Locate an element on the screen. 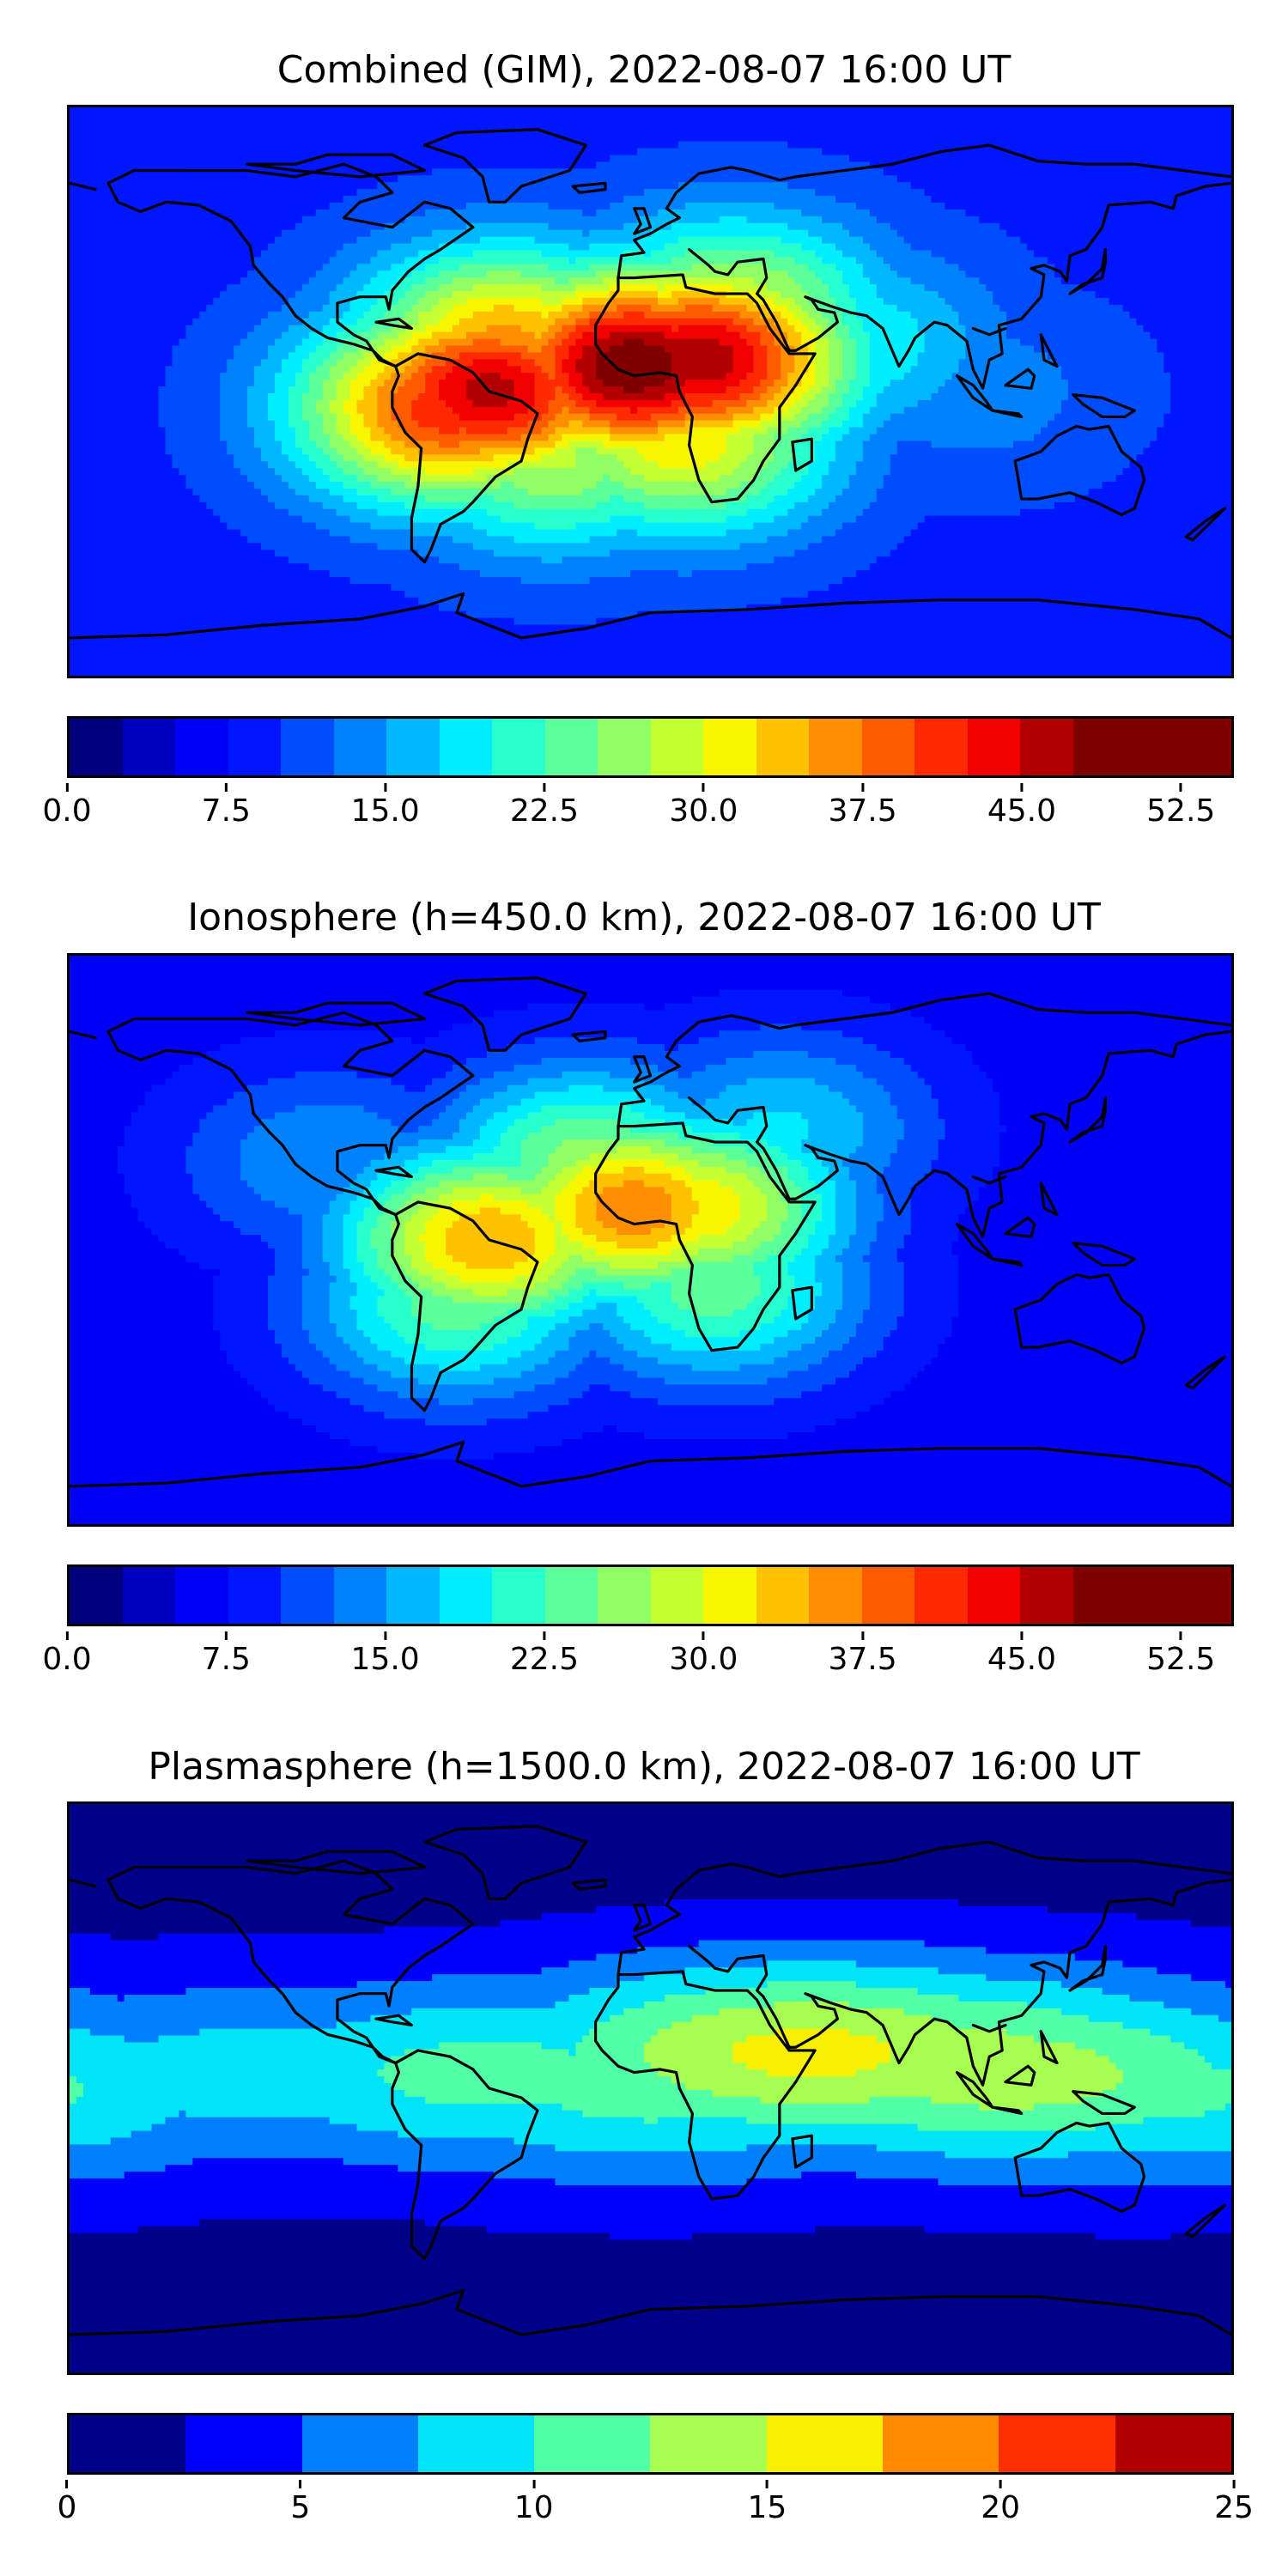 This screenshot has width=1288, height=2576. colorbar-tick-label: 30.0 is located at coordinates (704, 1660).